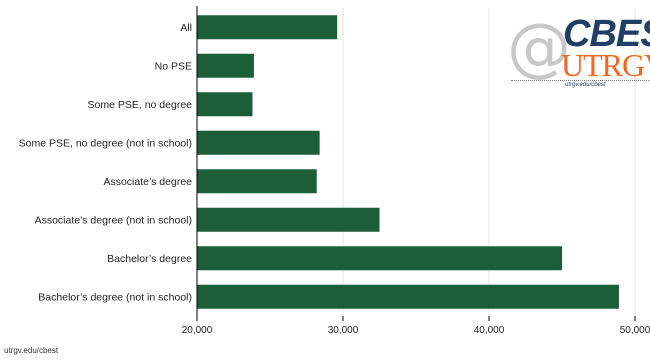  Describe the element at coordinates (539, 48) in the screenshot. I see `logo-at-symbol: @` at that location.